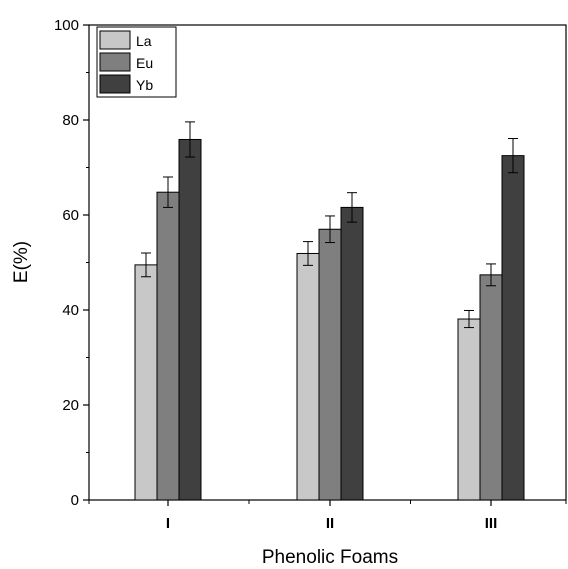  Describe the element at coordinates (70, 310) in the screenshot. I see `y-tick-label: 40` at that location.